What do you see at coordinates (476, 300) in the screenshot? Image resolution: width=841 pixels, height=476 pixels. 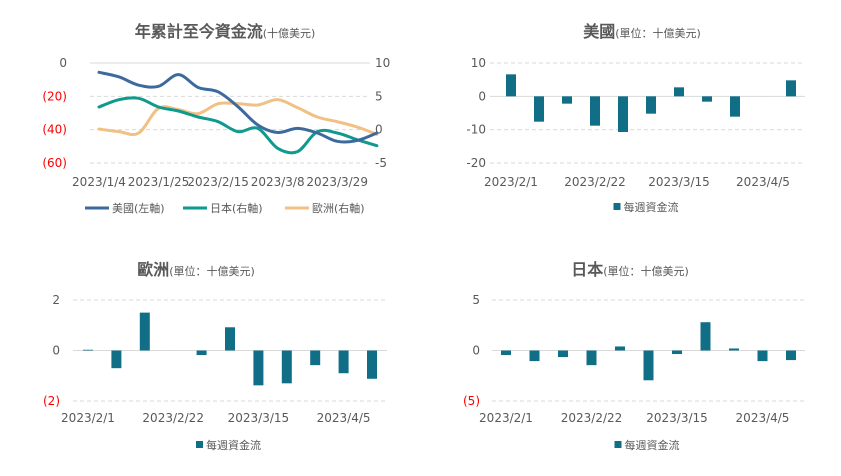 I see `y-tick-label: 5` at bounding box center [476, 300].